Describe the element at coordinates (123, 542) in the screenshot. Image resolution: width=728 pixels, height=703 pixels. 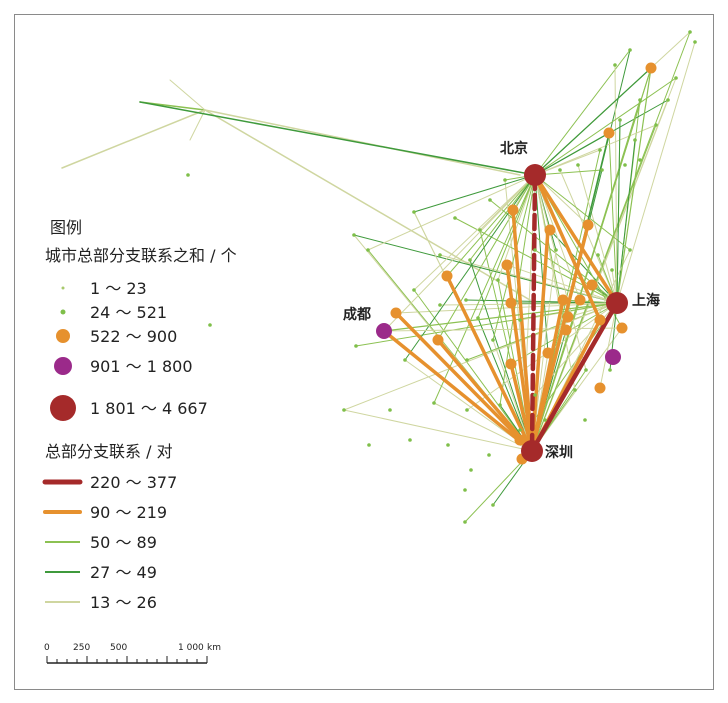
I see `legend-link-label-3: 50 ～ 89` at that location.